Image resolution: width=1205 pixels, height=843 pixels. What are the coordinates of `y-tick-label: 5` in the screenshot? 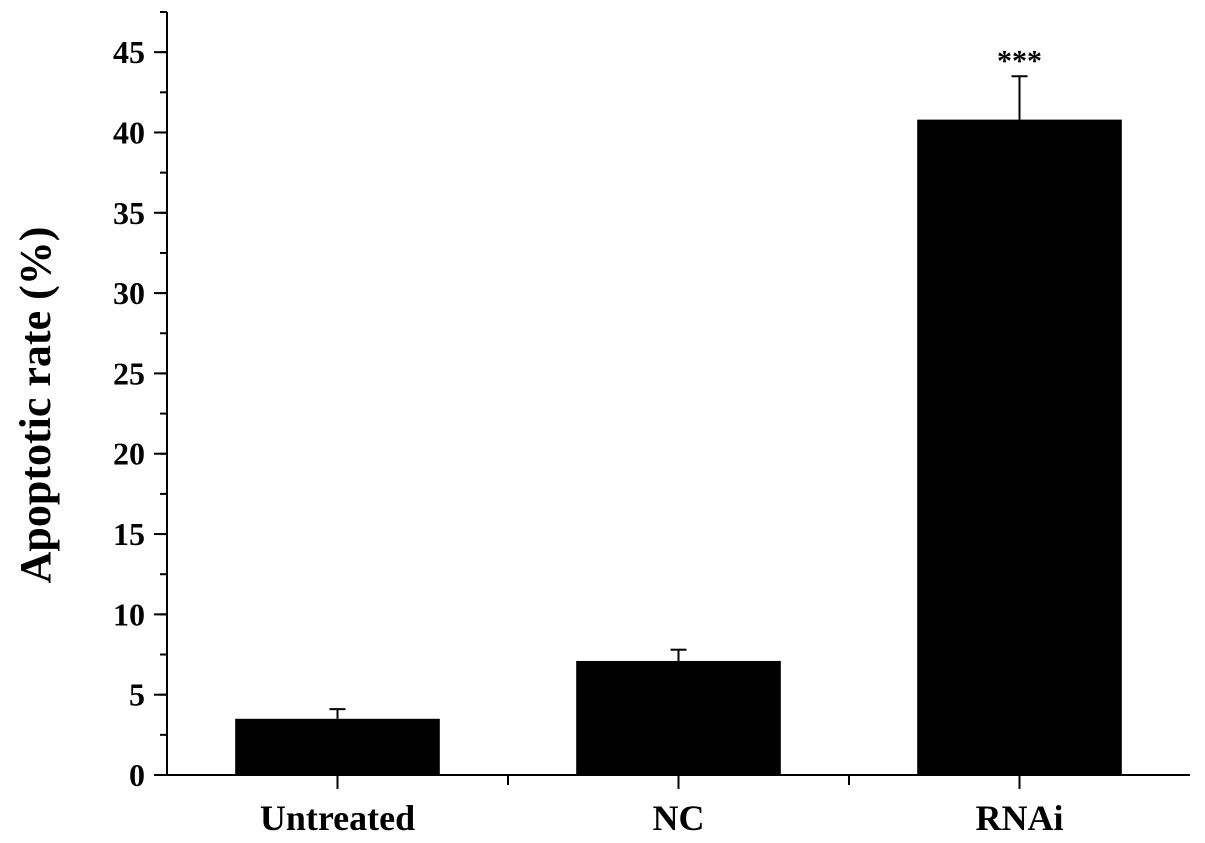 It's located at (137, 695).